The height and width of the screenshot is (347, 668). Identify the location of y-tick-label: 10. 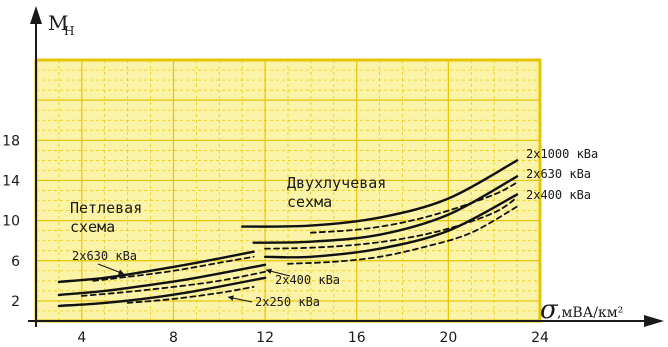
(11, 222).